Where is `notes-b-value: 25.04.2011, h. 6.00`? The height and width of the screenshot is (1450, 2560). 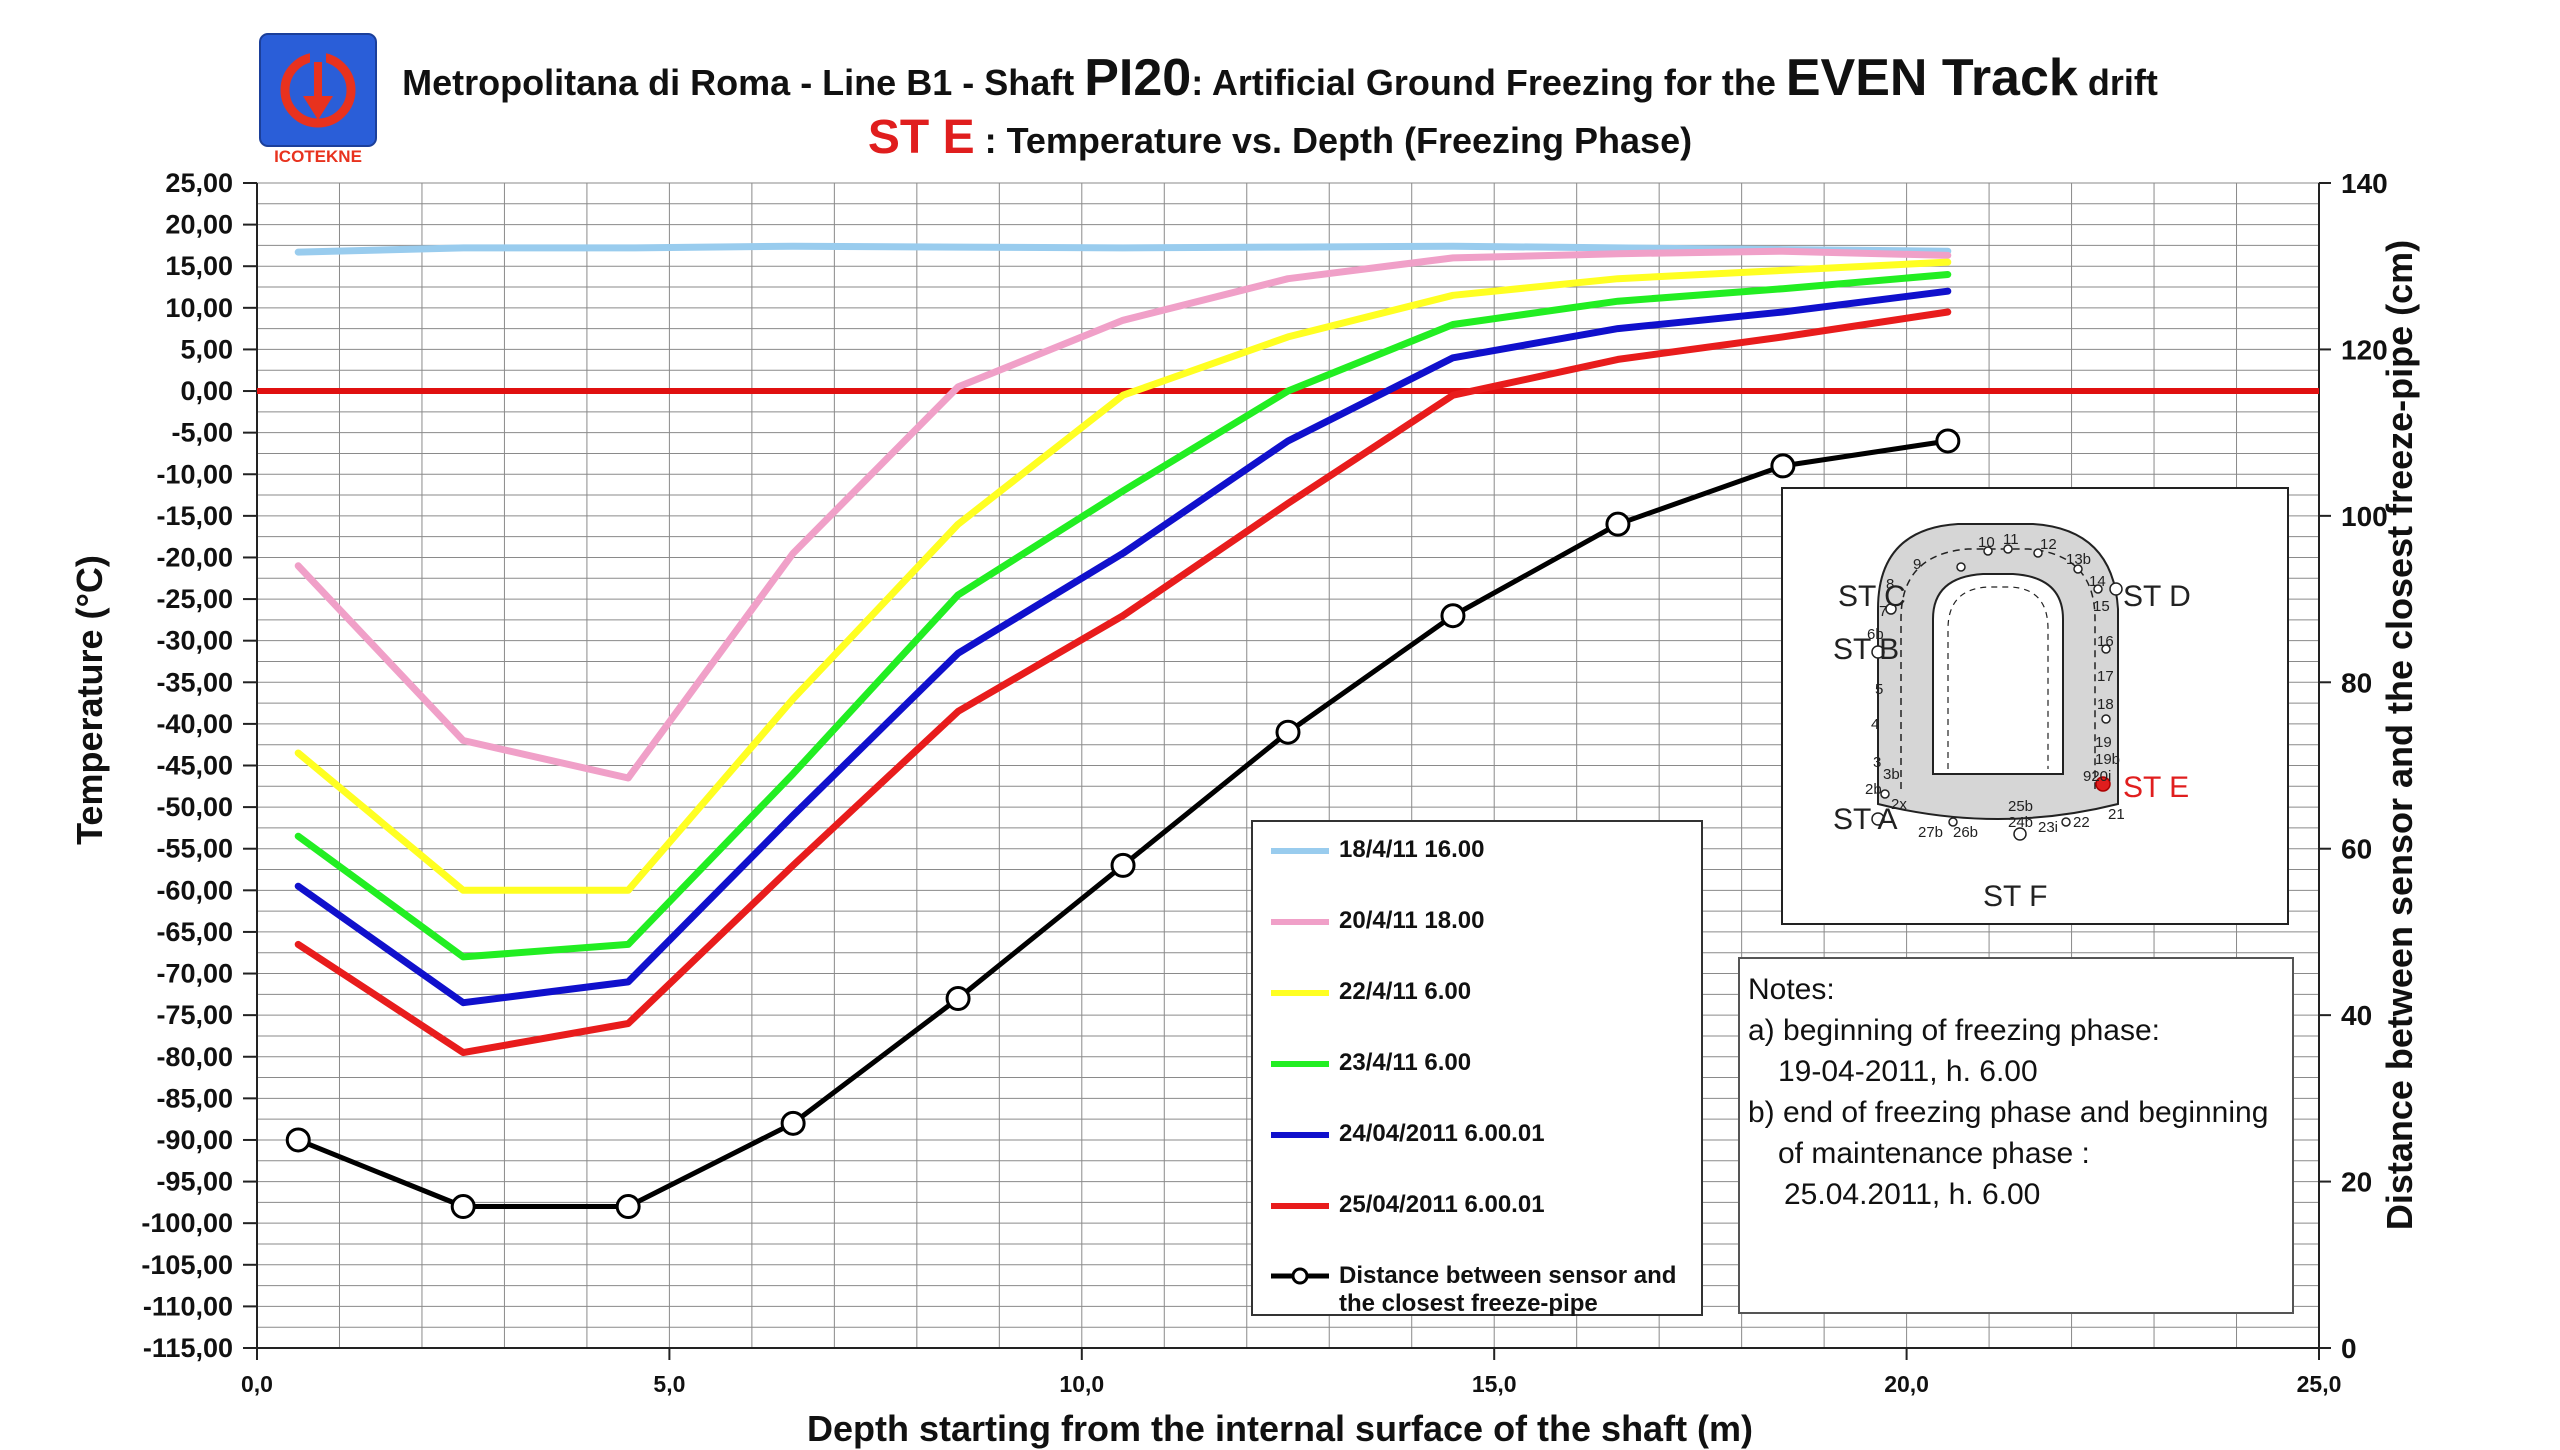 notes-b-value: 25.04.2011, h. 6.00 is located at coordinates (1912, 1194).